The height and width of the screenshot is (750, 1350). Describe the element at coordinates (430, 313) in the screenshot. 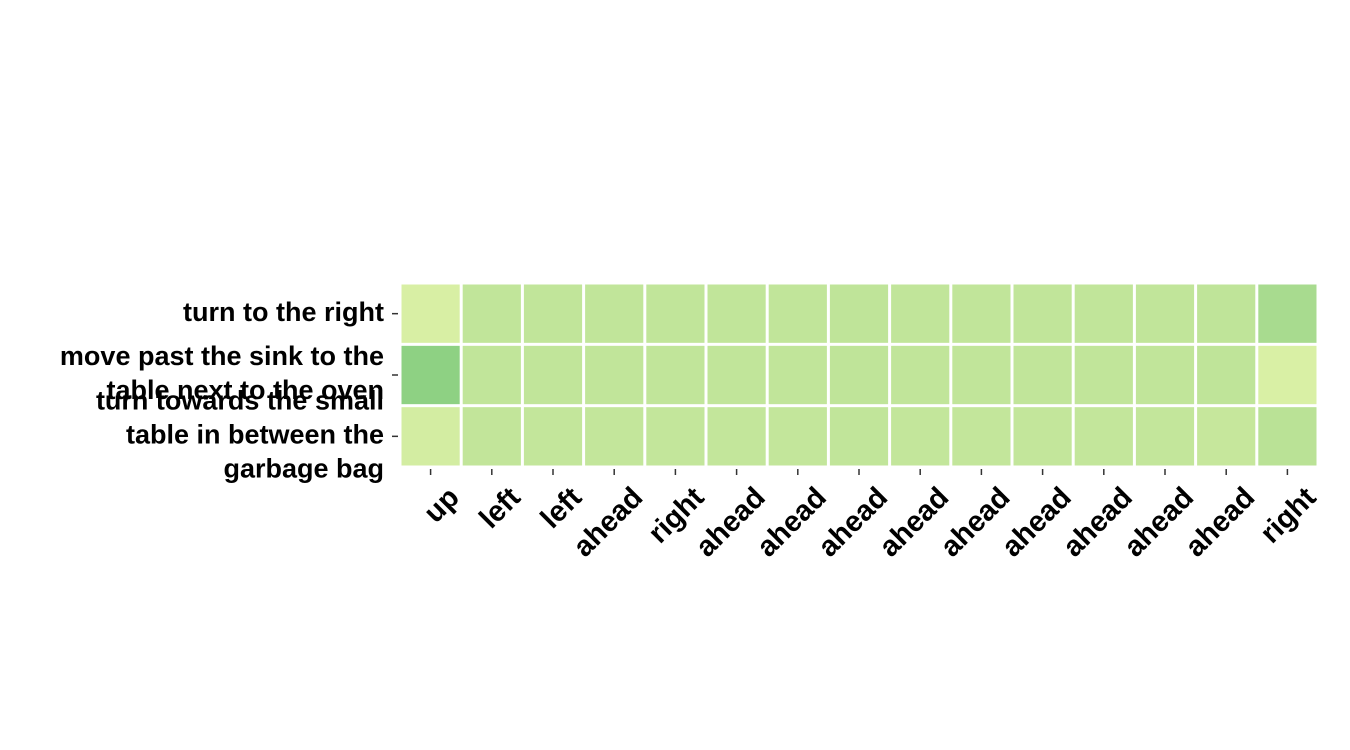

I see `heatmap-cell-r0-c0` at that location.